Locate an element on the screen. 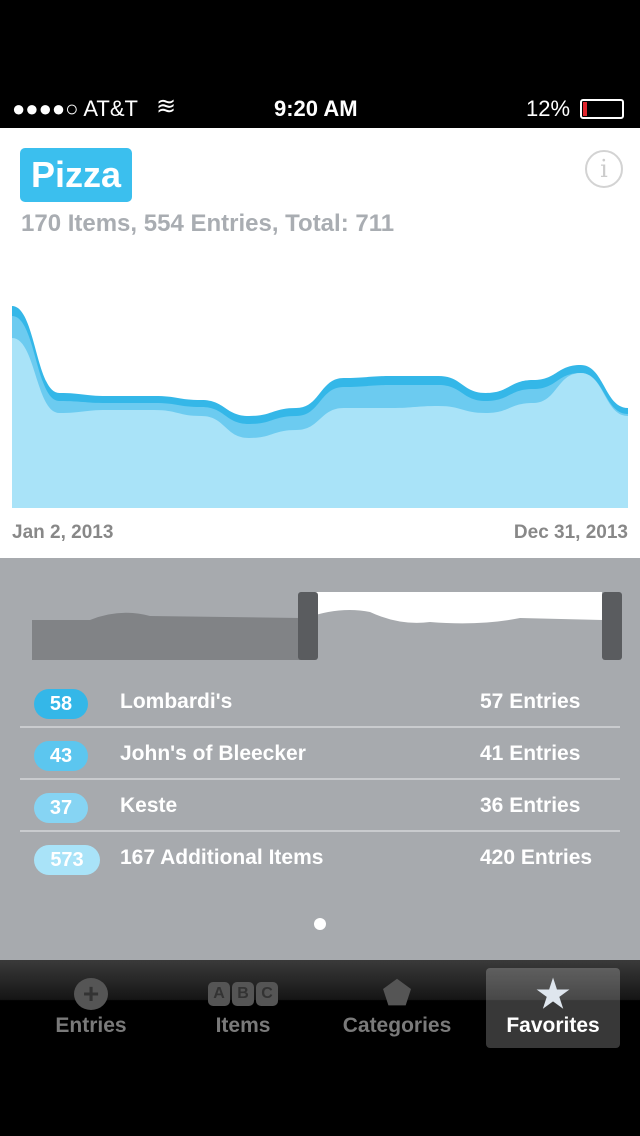 Image resolution: width=640 pixels, height=1136 pixels. wifi-icon: ≋ is located at coordinates (166, 106).